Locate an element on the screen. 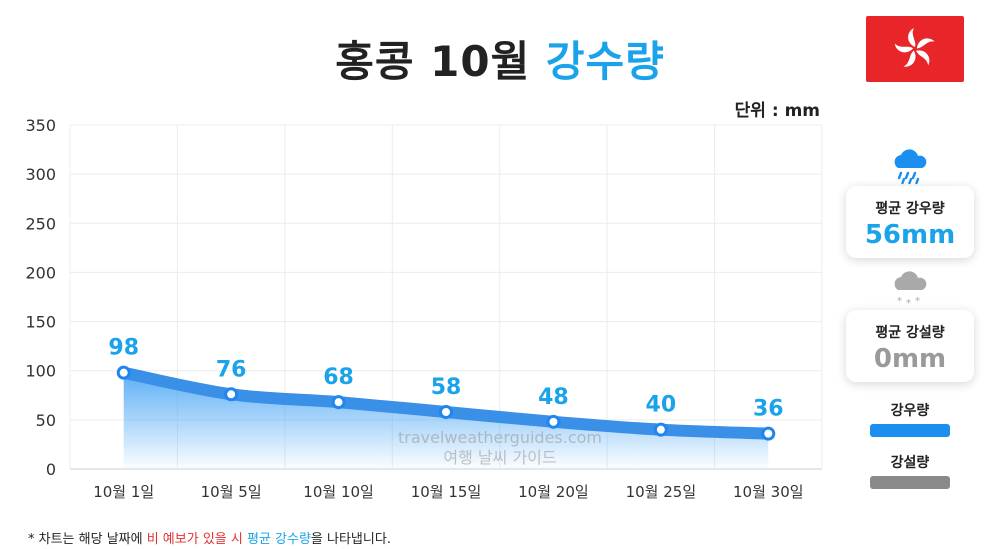  watermark: travelweatherguides.com 여행 날씨 가이드 is located at coordinates (500, 448).